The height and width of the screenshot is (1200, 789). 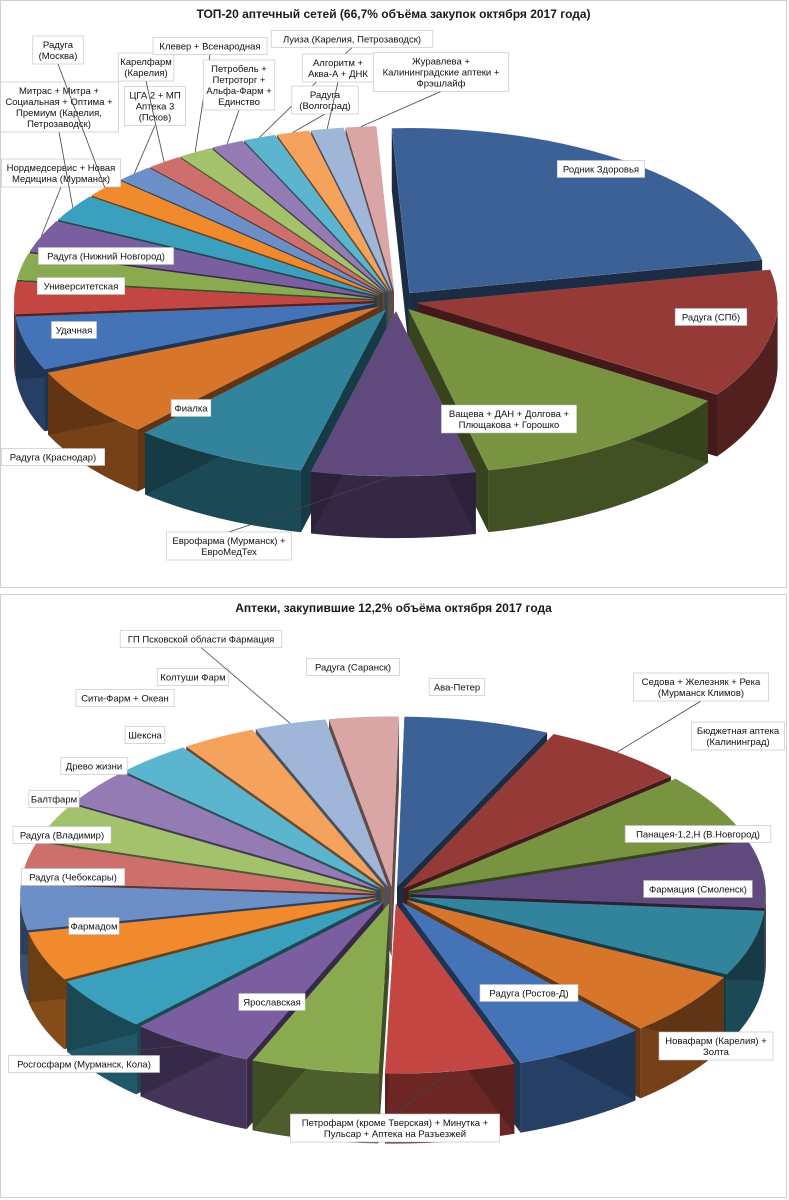 What do you see at coordinates (58, 56) in the screenshot?
I see `slice-label-line: (Москва)` at bounding box center [58, 56].